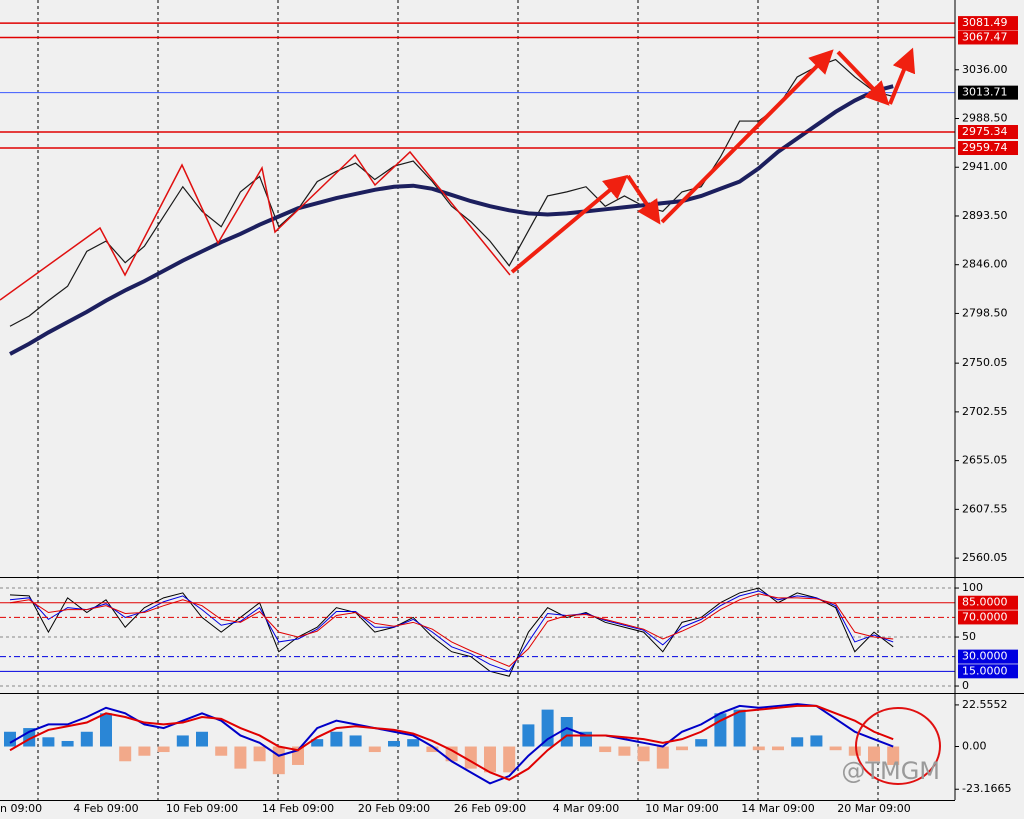  I want to click on level-label: 70.0000, so click(985, 616).